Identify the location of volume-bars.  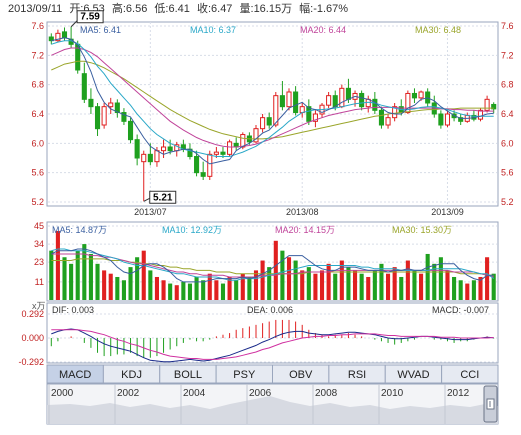
(272, 265).